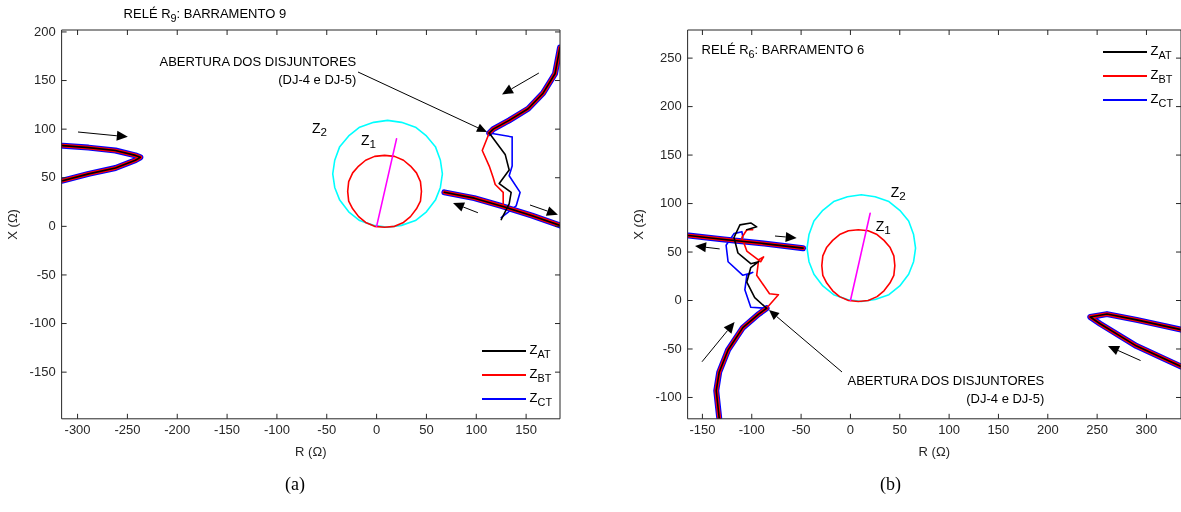  What do you see at coordinates (890, 484) in the screenshot?
I see `text: (b)` at bounding box center [890, 484].